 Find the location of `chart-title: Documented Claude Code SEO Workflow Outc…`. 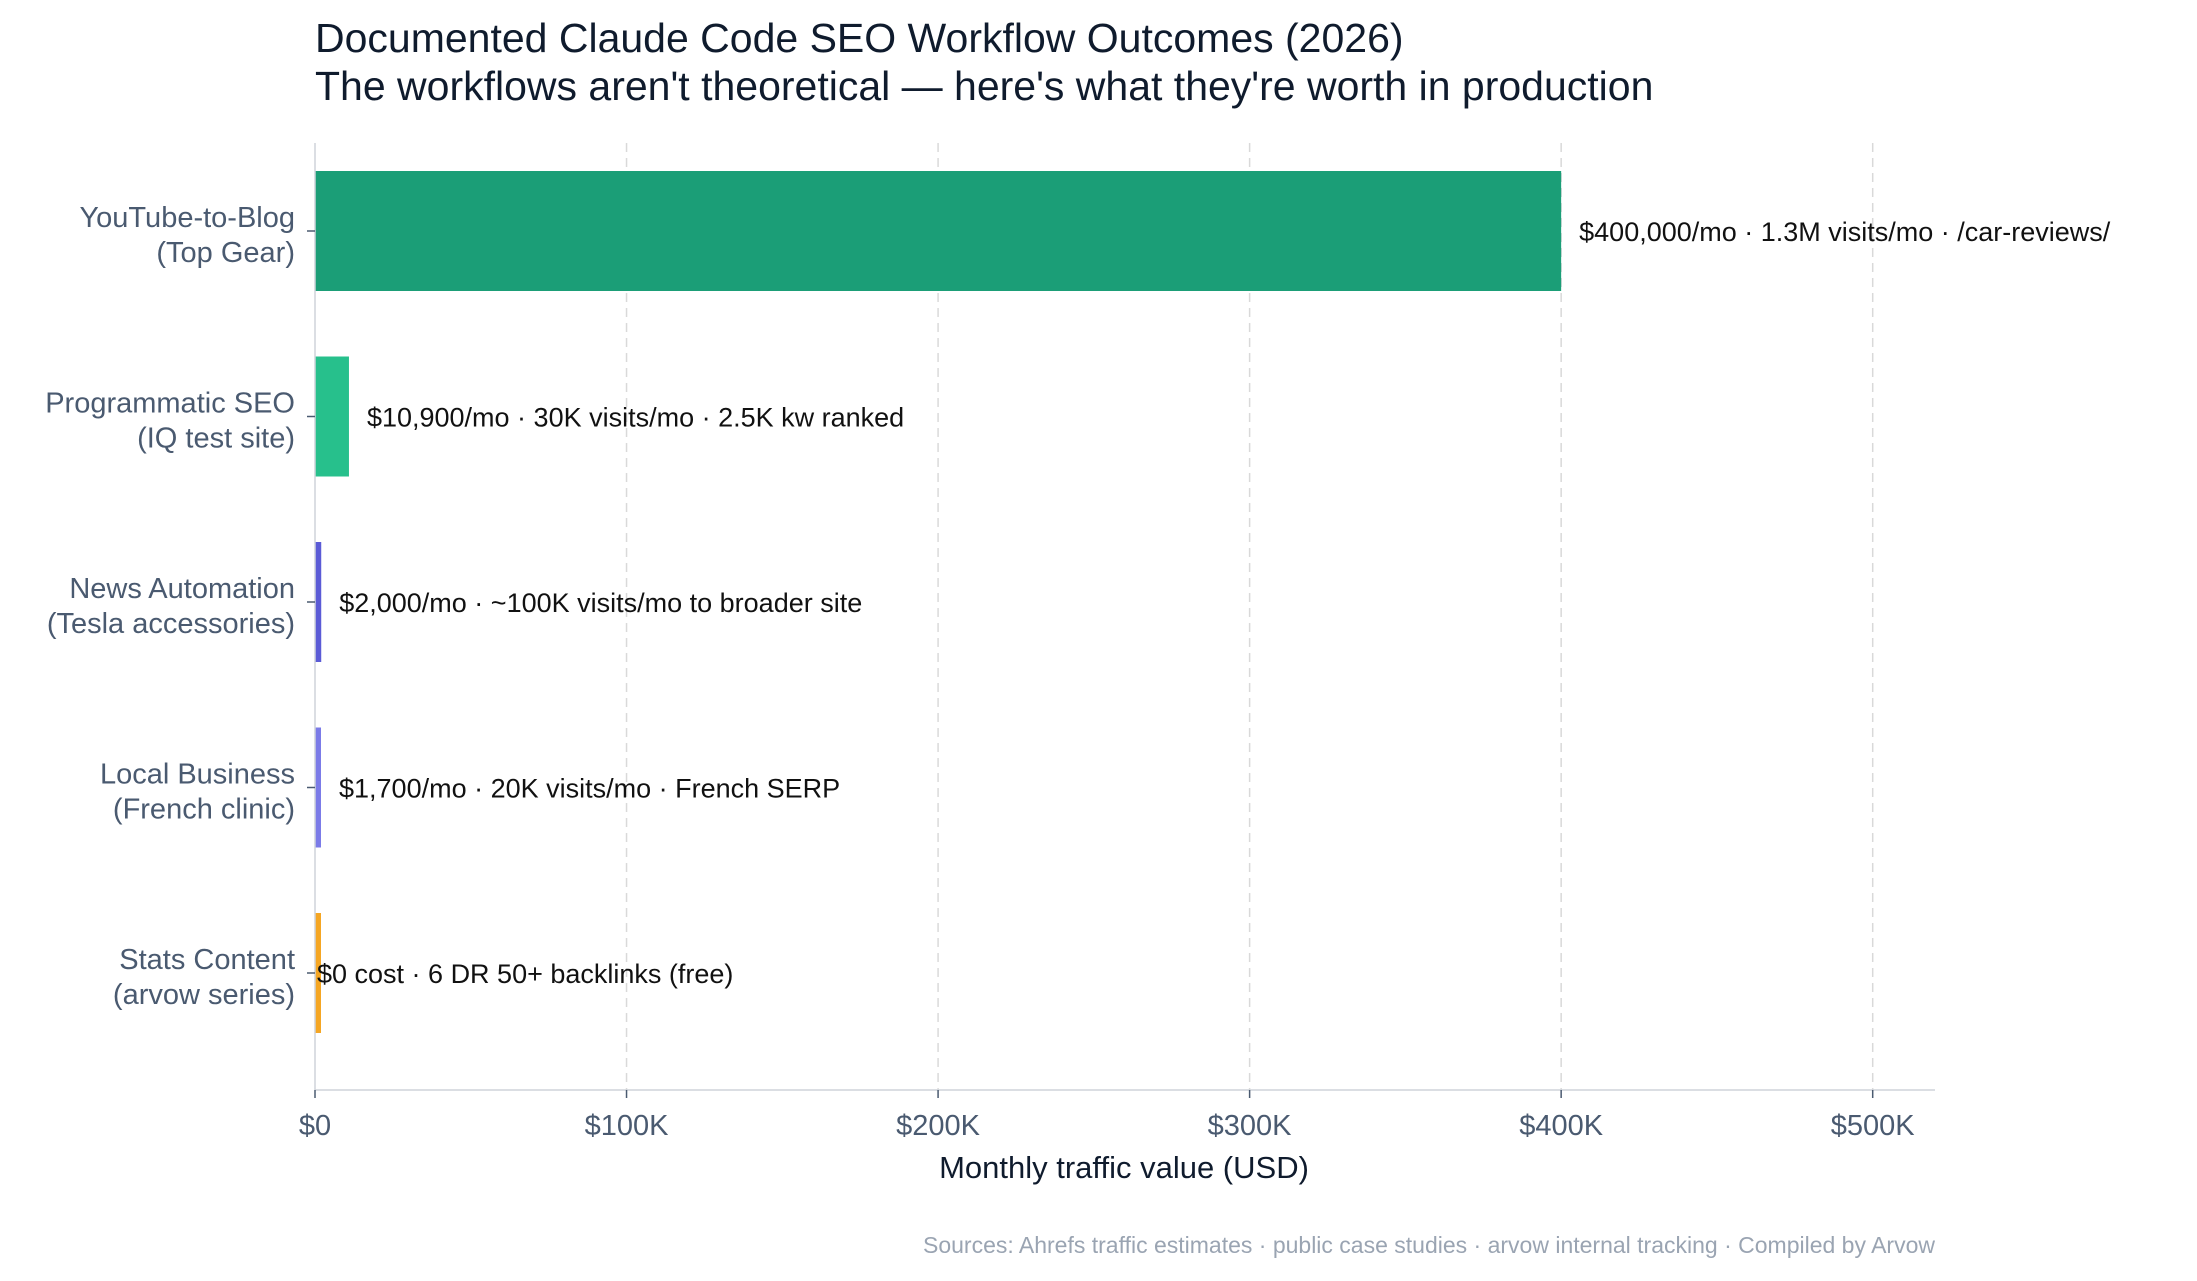

chart-title: Documented Claude Code SEO Workflow Outc… is located at coordinates (859, 38).